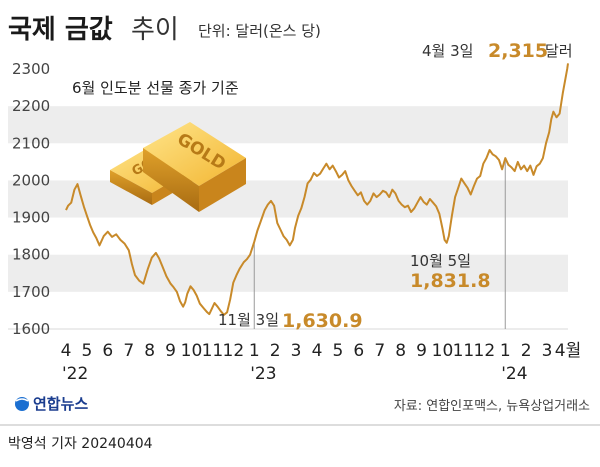 This screenshot has height=467, width=600. What do you see at coordinates (31, 329) in the screenshot?
I see `y-tick-label: 1600` at bounding box center [31, 329].